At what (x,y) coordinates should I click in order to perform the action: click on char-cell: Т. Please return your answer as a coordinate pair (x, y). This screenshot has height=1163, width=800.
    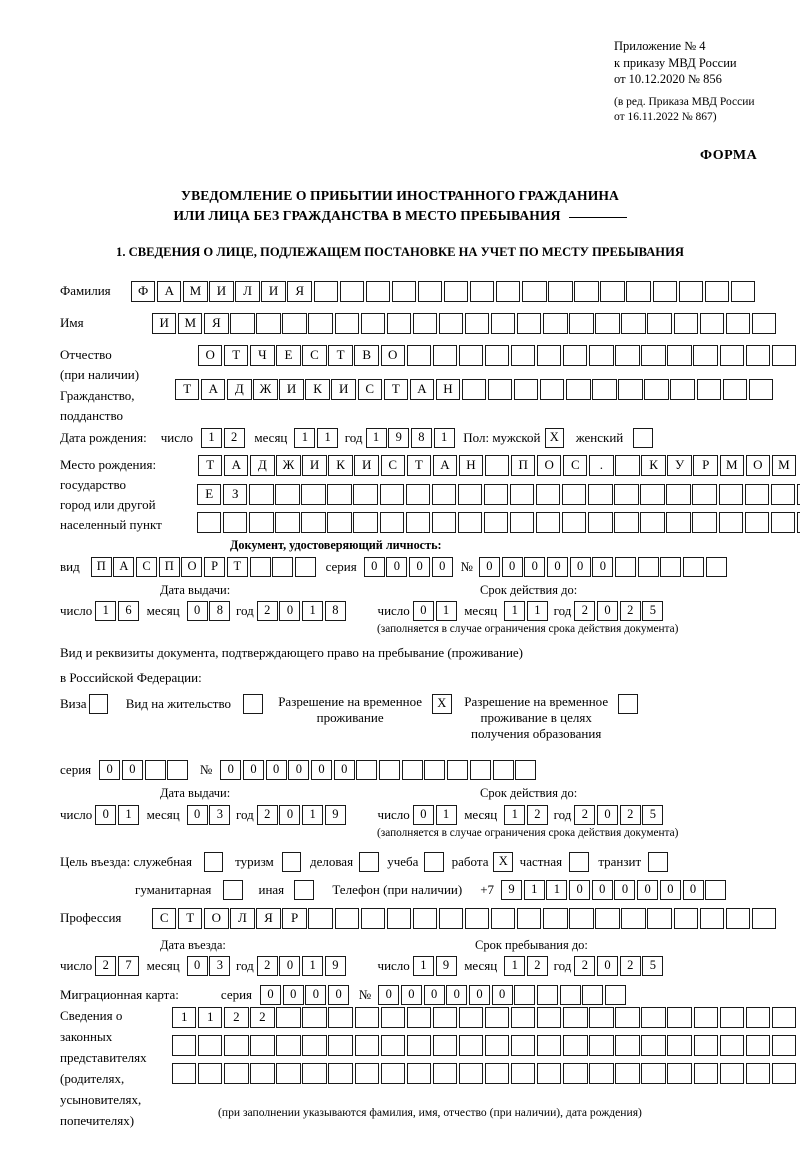
    Looking at the image, I should click on (396, 389).